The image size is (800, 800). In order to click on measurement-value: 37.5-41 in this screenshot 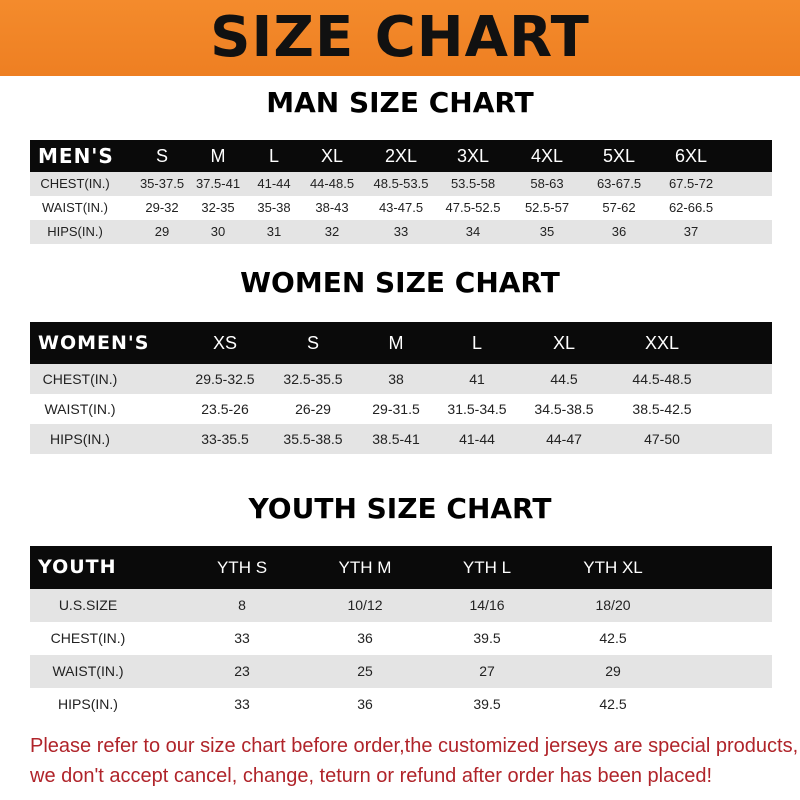, I will do `click(218, 183)`.